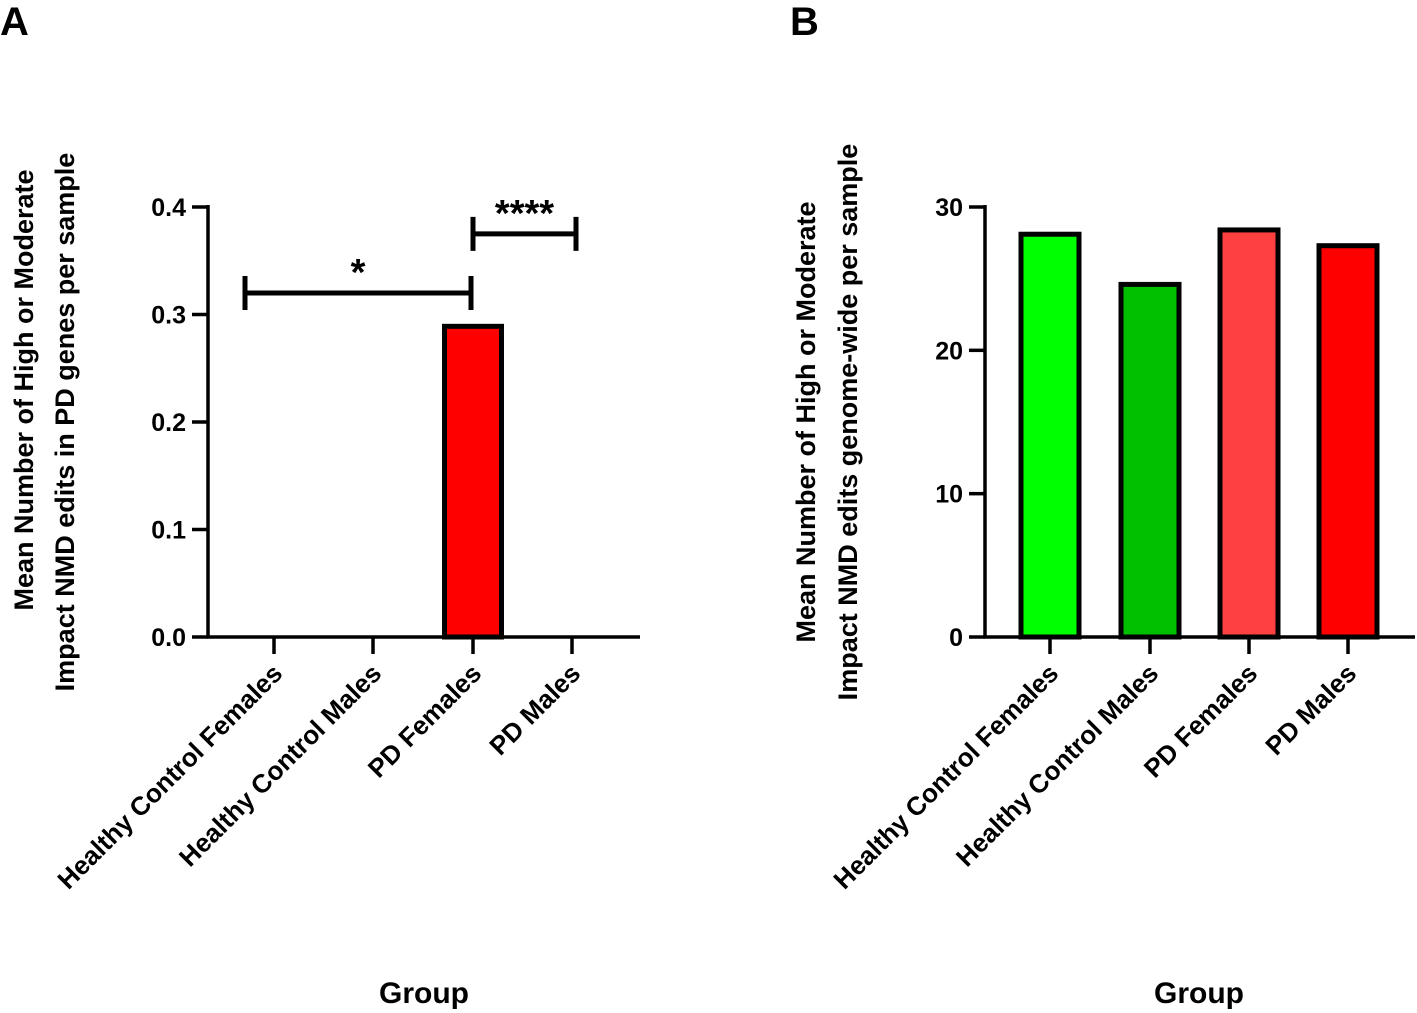 This screenshot has width=1417, height=1013. What do you see at coordinates (168, 316) in the screenshot?
I see `panel-a-y-tick-label: 0.3` at bounding box center [168, 316].